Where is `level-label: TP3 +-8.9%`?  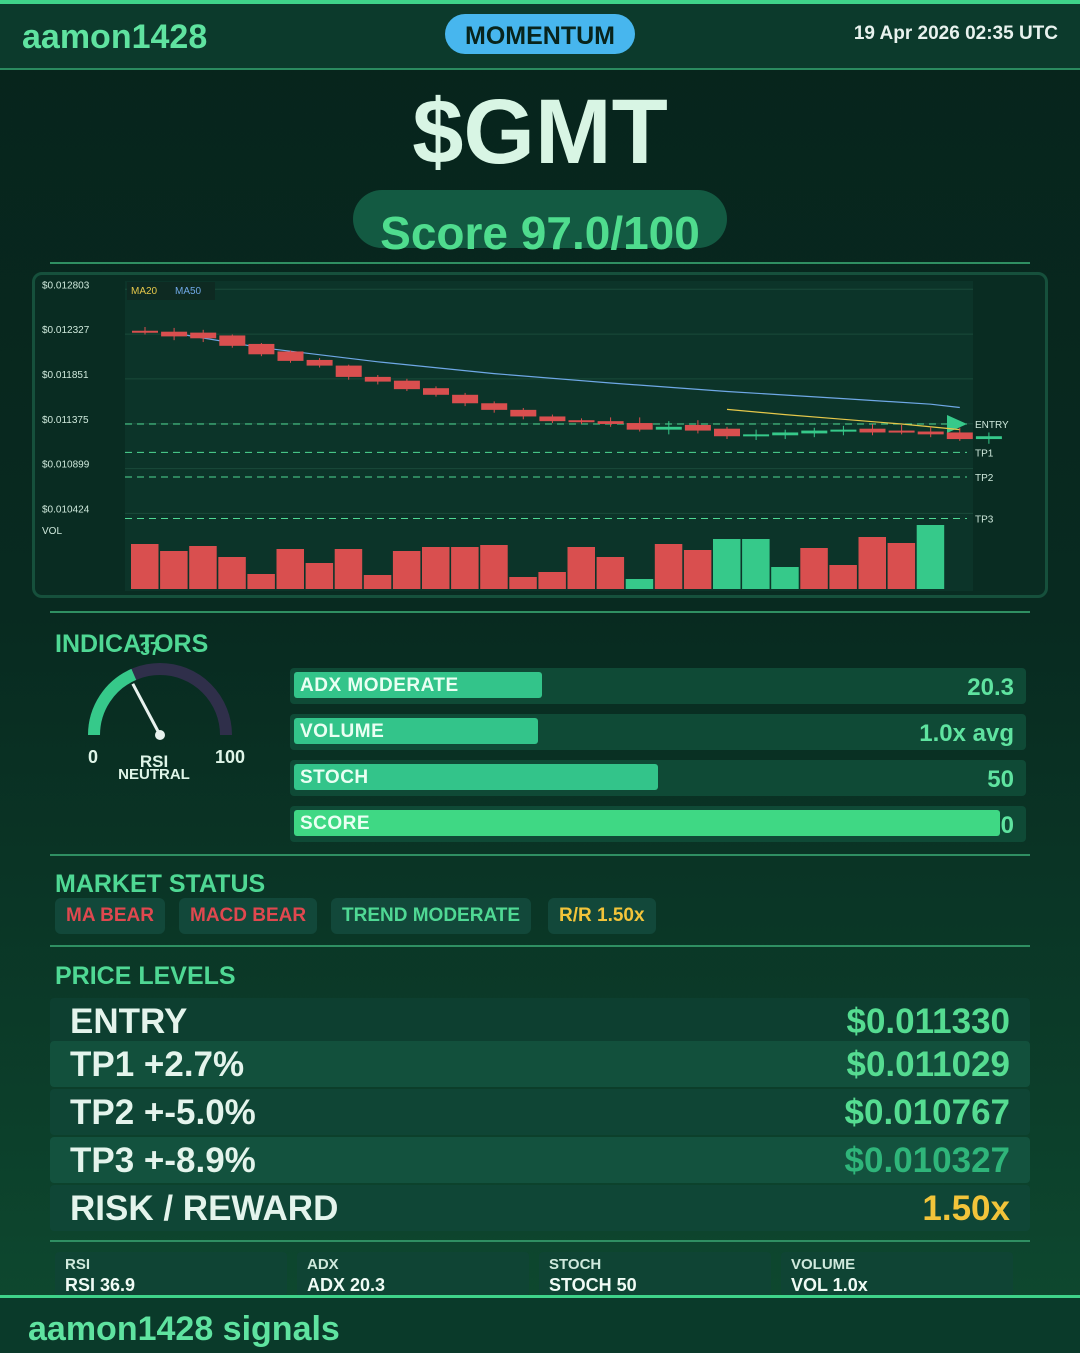 level-label: TP3 +-8.9% is located at coordinates (163, 1160).